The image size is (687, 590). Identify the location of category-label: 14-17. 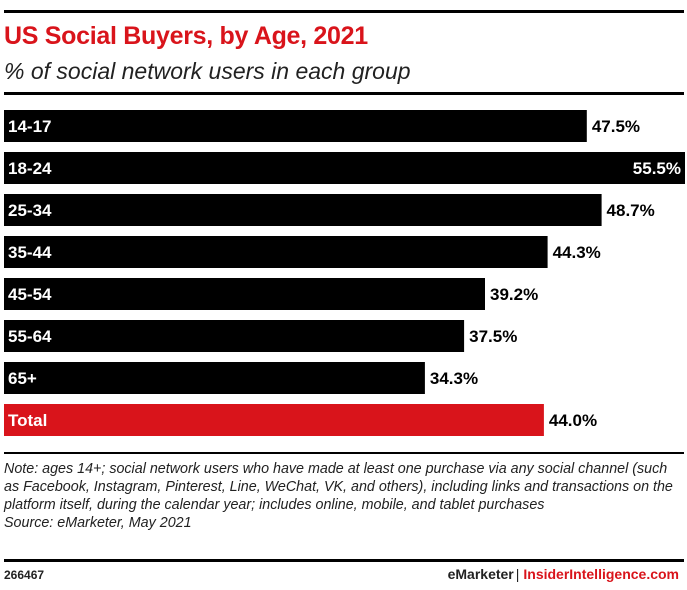
(29, 126).